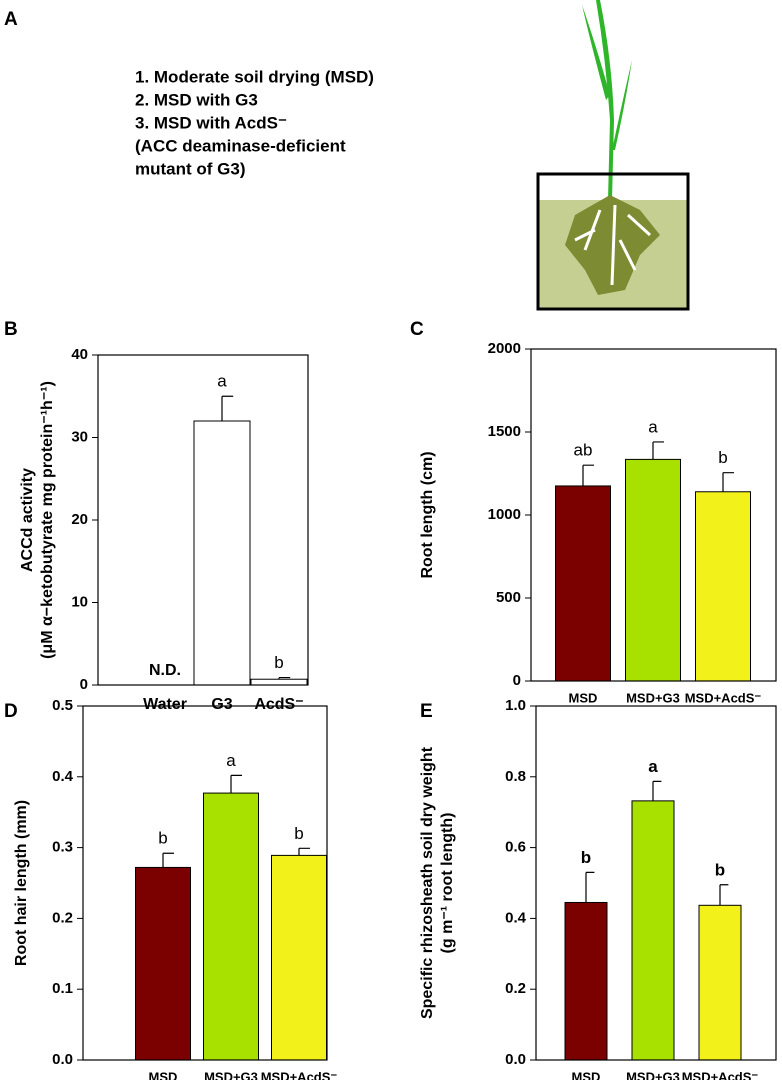 This screenshot has height=1080, width=782. Describe the element at coordinates (211, 122) in the screenshot. I see `list-item: 3. MSD with AcdS⁻` at that location.